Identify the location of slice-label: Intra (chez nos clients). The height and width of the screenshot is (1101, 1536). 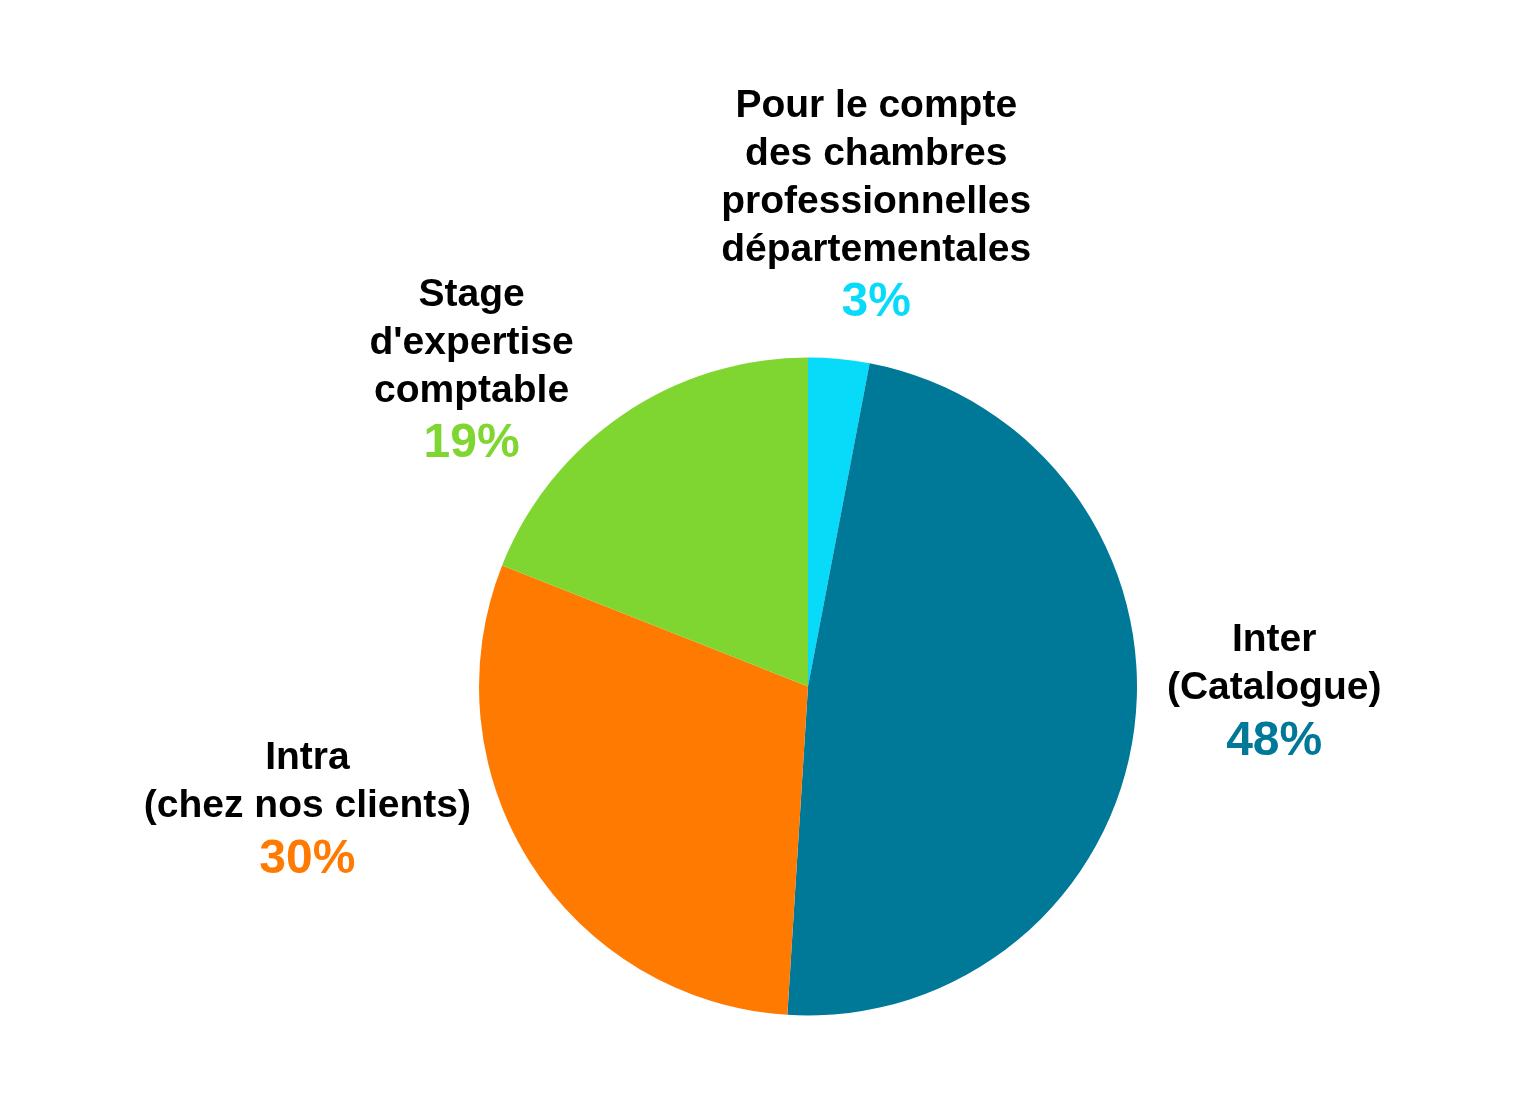
(307, 780).